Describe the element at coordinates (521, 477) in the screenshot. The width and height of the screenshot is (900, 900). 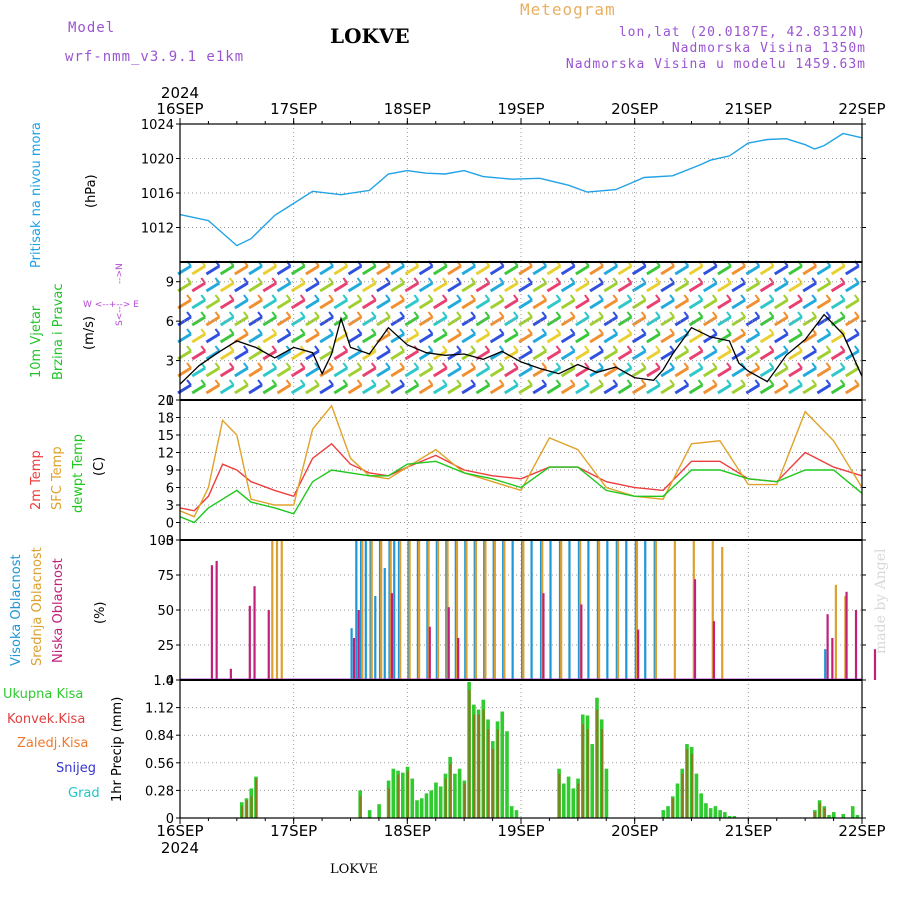
I see `temp-2m-line` at that location.